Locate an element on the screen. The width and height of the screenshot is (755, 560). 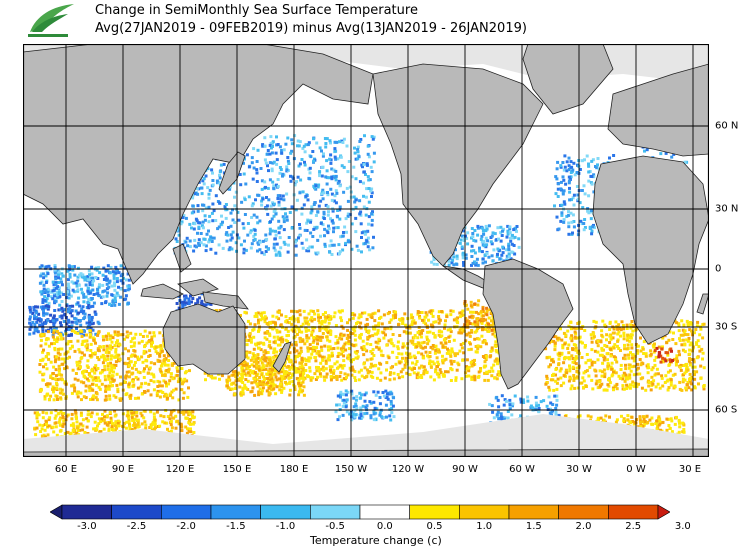
colorbar-tick-label: 1.0 is located at coordinates (484, 526).